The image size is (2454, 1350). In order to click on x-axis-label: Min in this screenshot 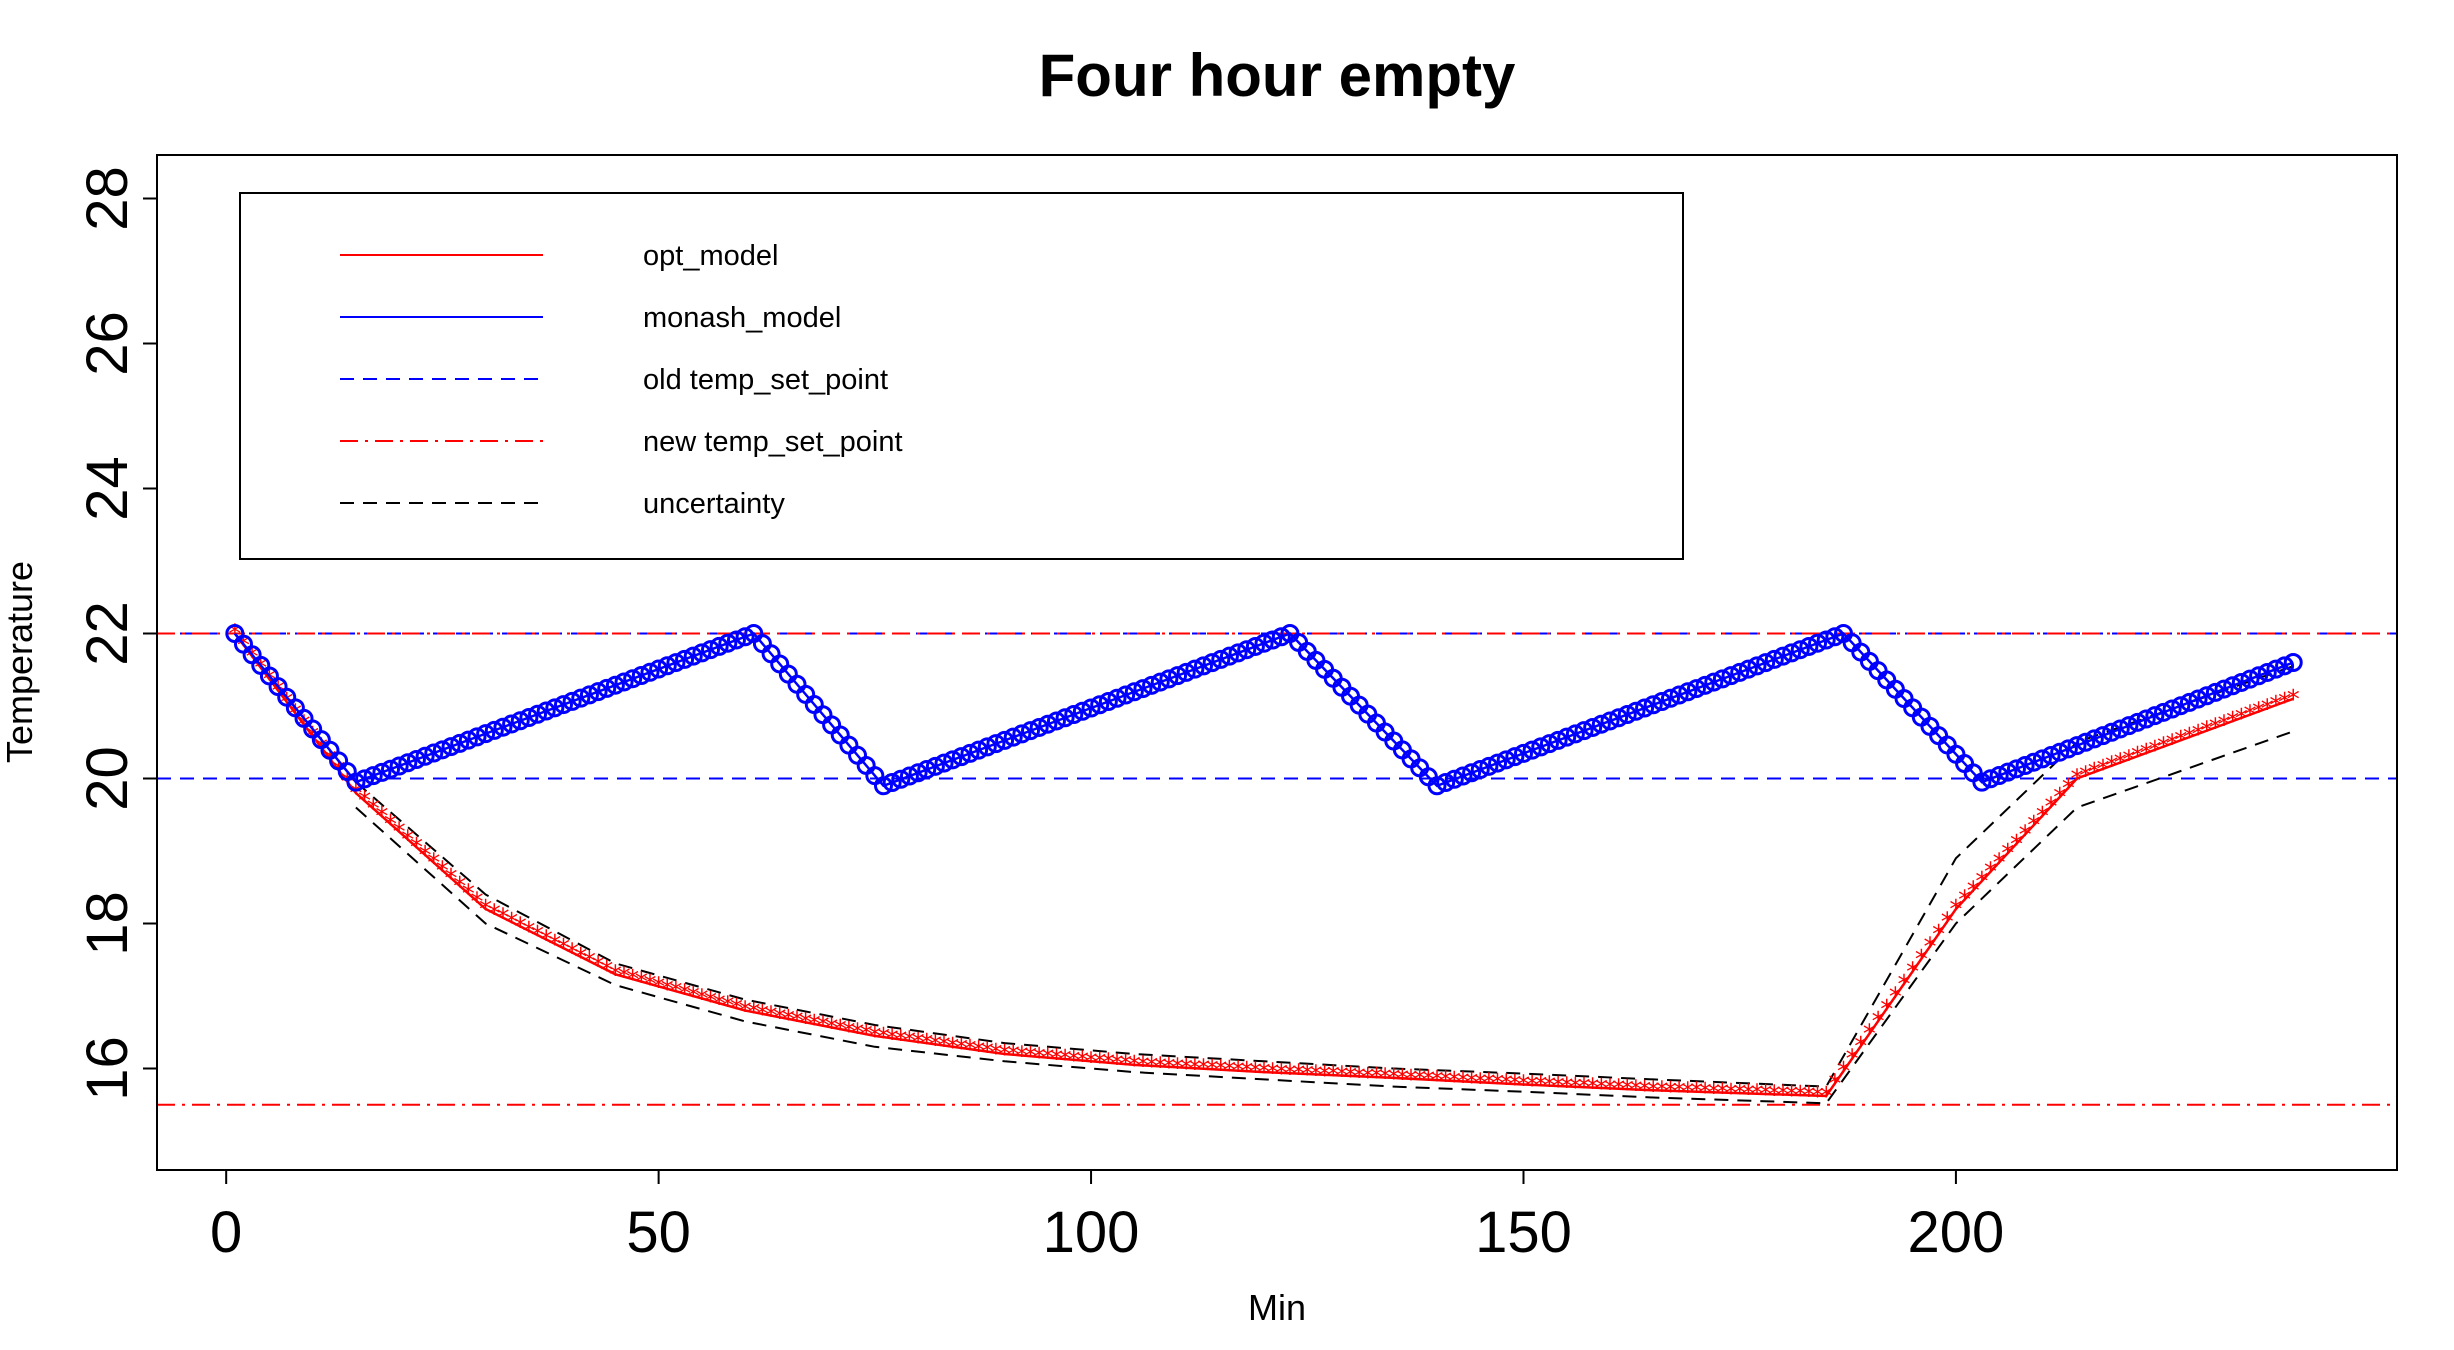, I will do `click(1277, 1307)`.